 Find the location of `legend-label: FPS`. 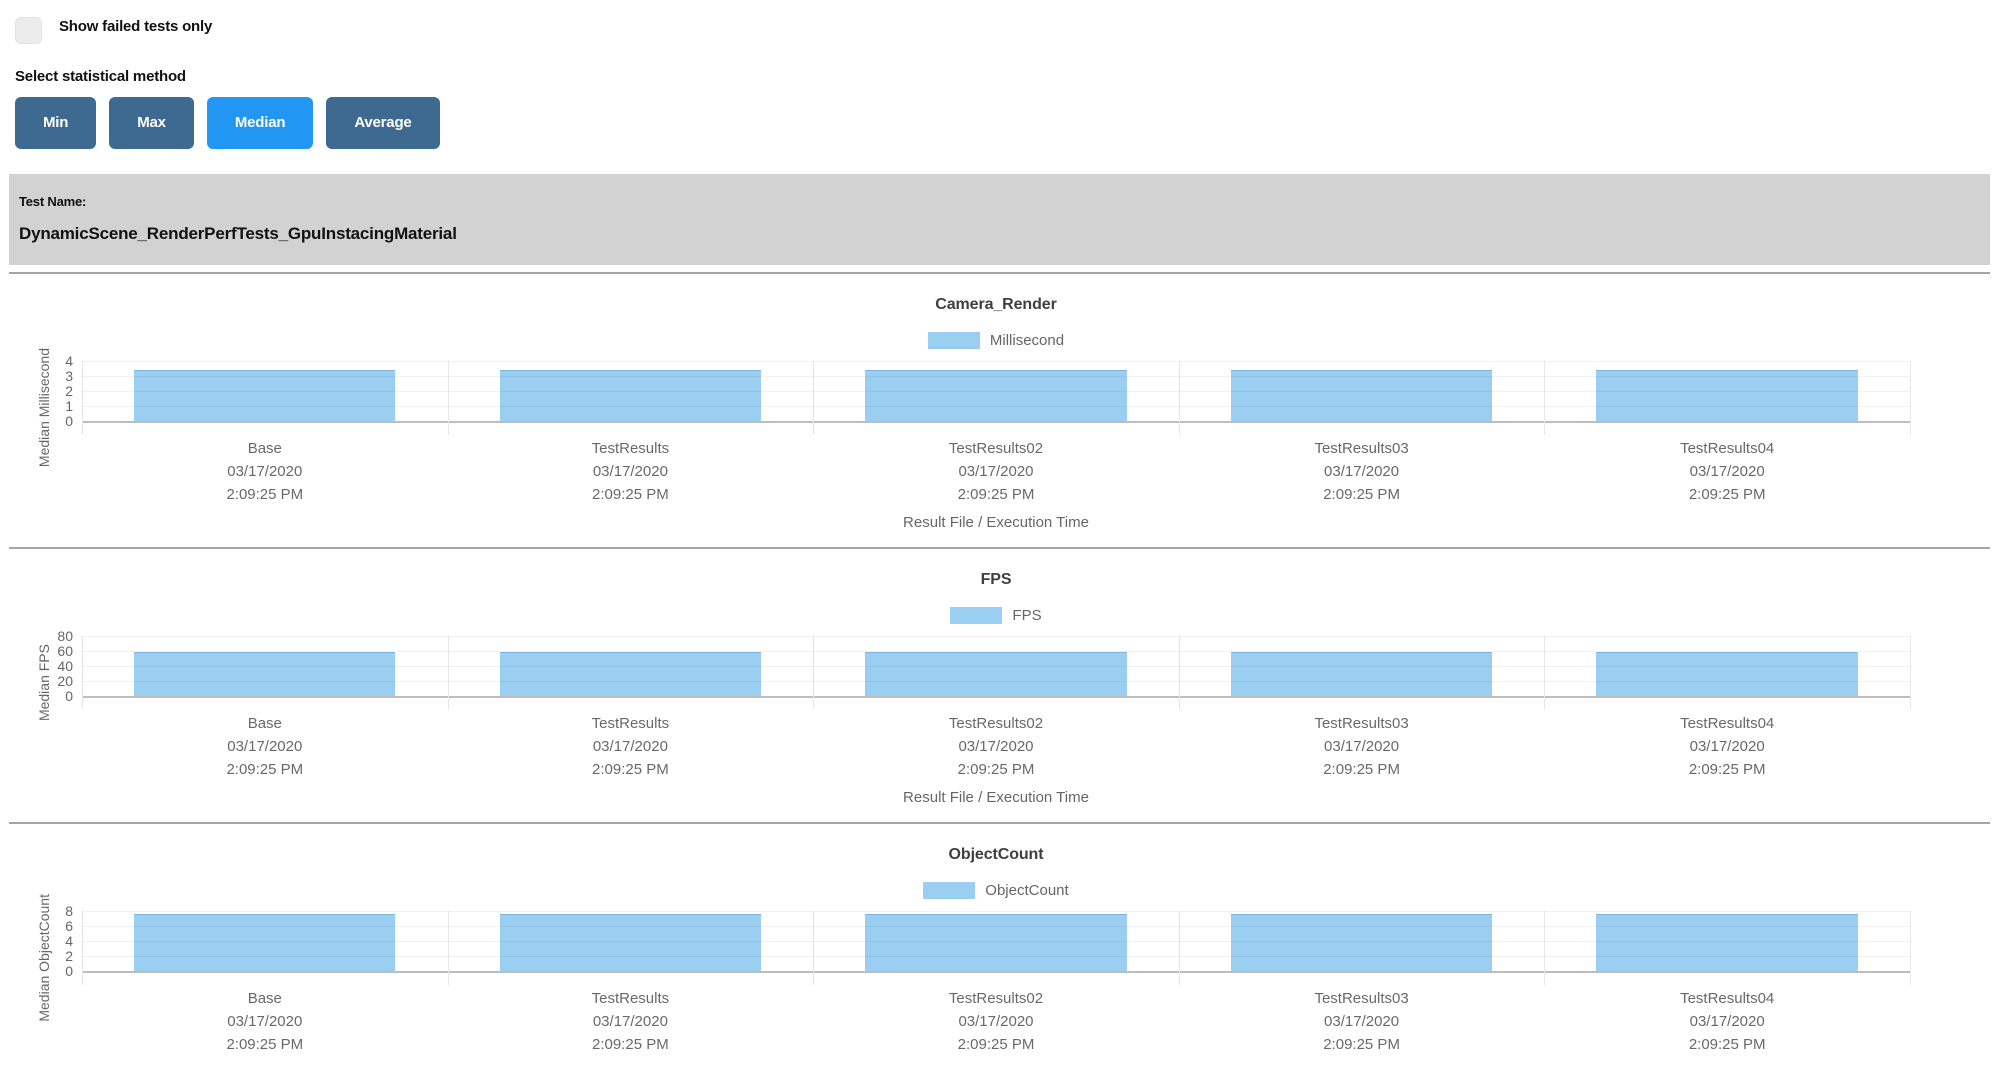

legend-label: FPS is located at coordinates (1027, 615).